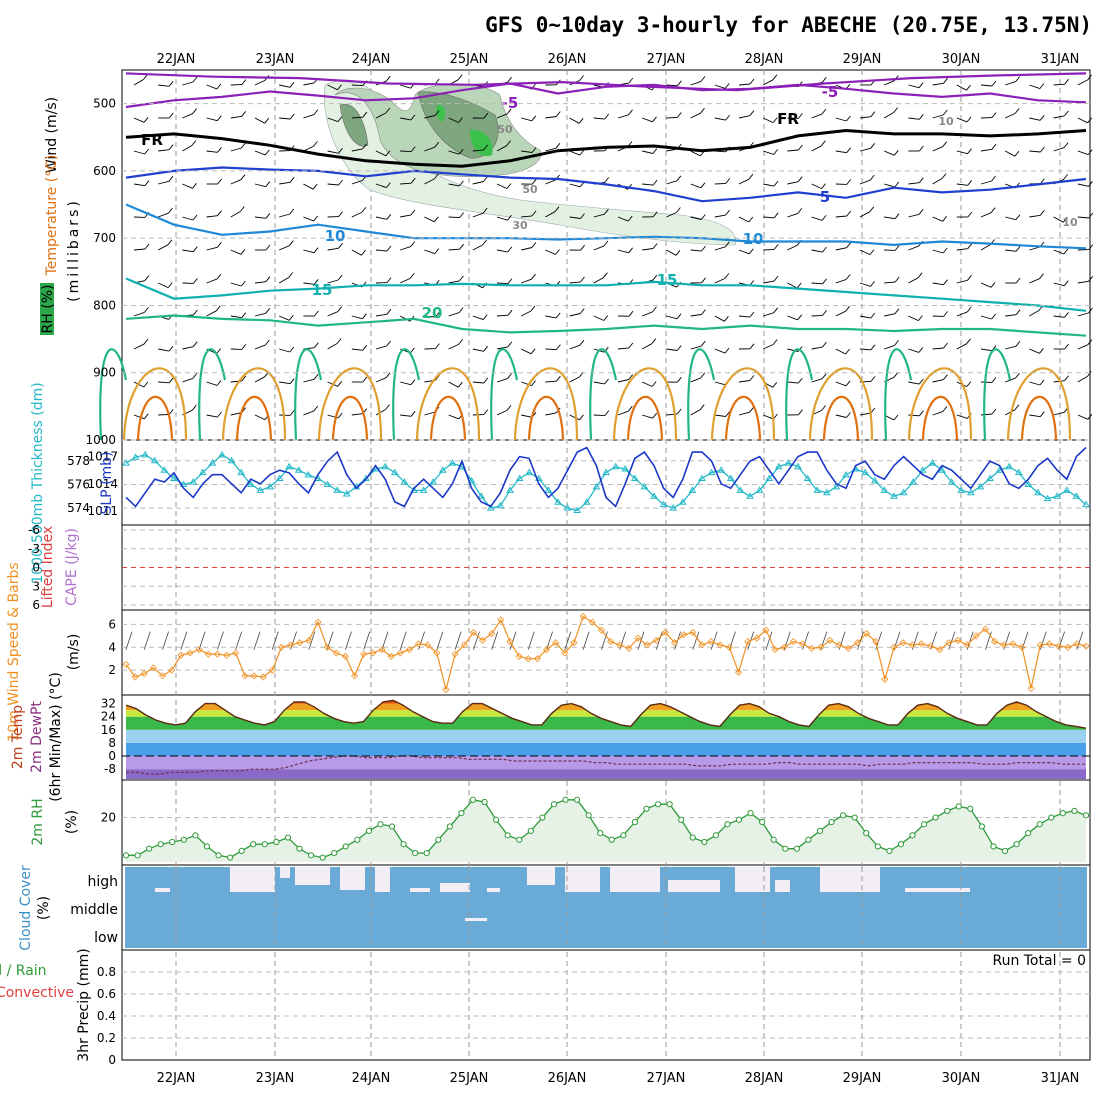  What do you see at coordinates (52, 216) in the screenshot?
I see `ylabel-temperature: Temperature (°C)` at bounding box center [52, 216].